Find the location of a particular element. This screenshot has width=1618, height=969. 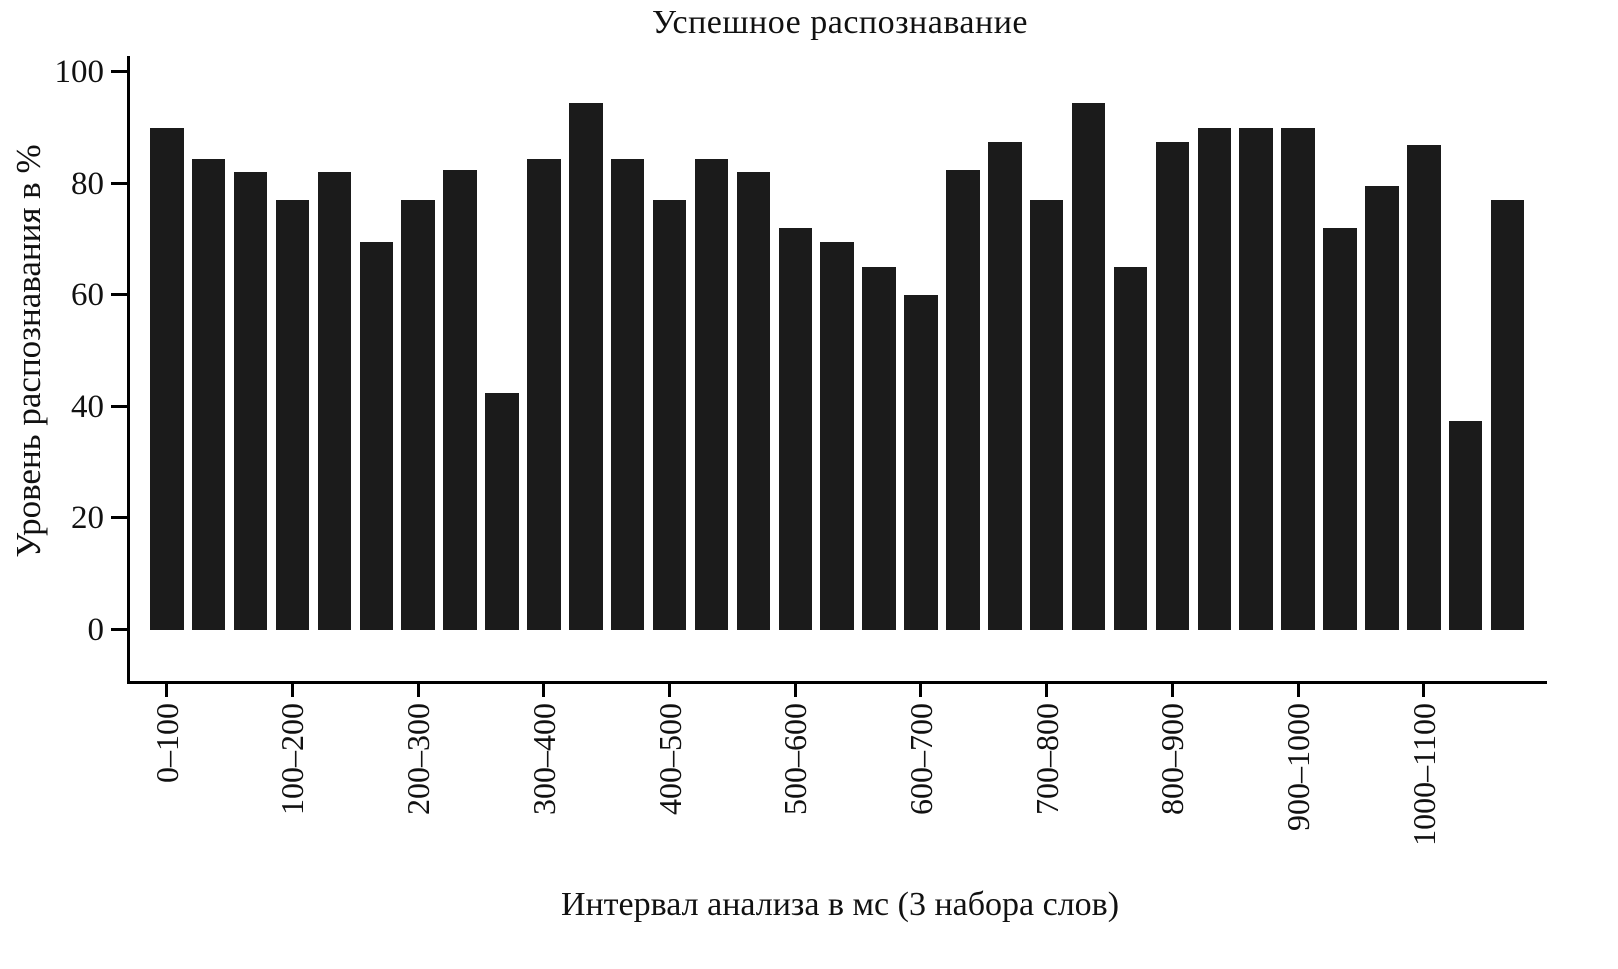

y-tick-label: 0 is located at coordinates (96, 630).